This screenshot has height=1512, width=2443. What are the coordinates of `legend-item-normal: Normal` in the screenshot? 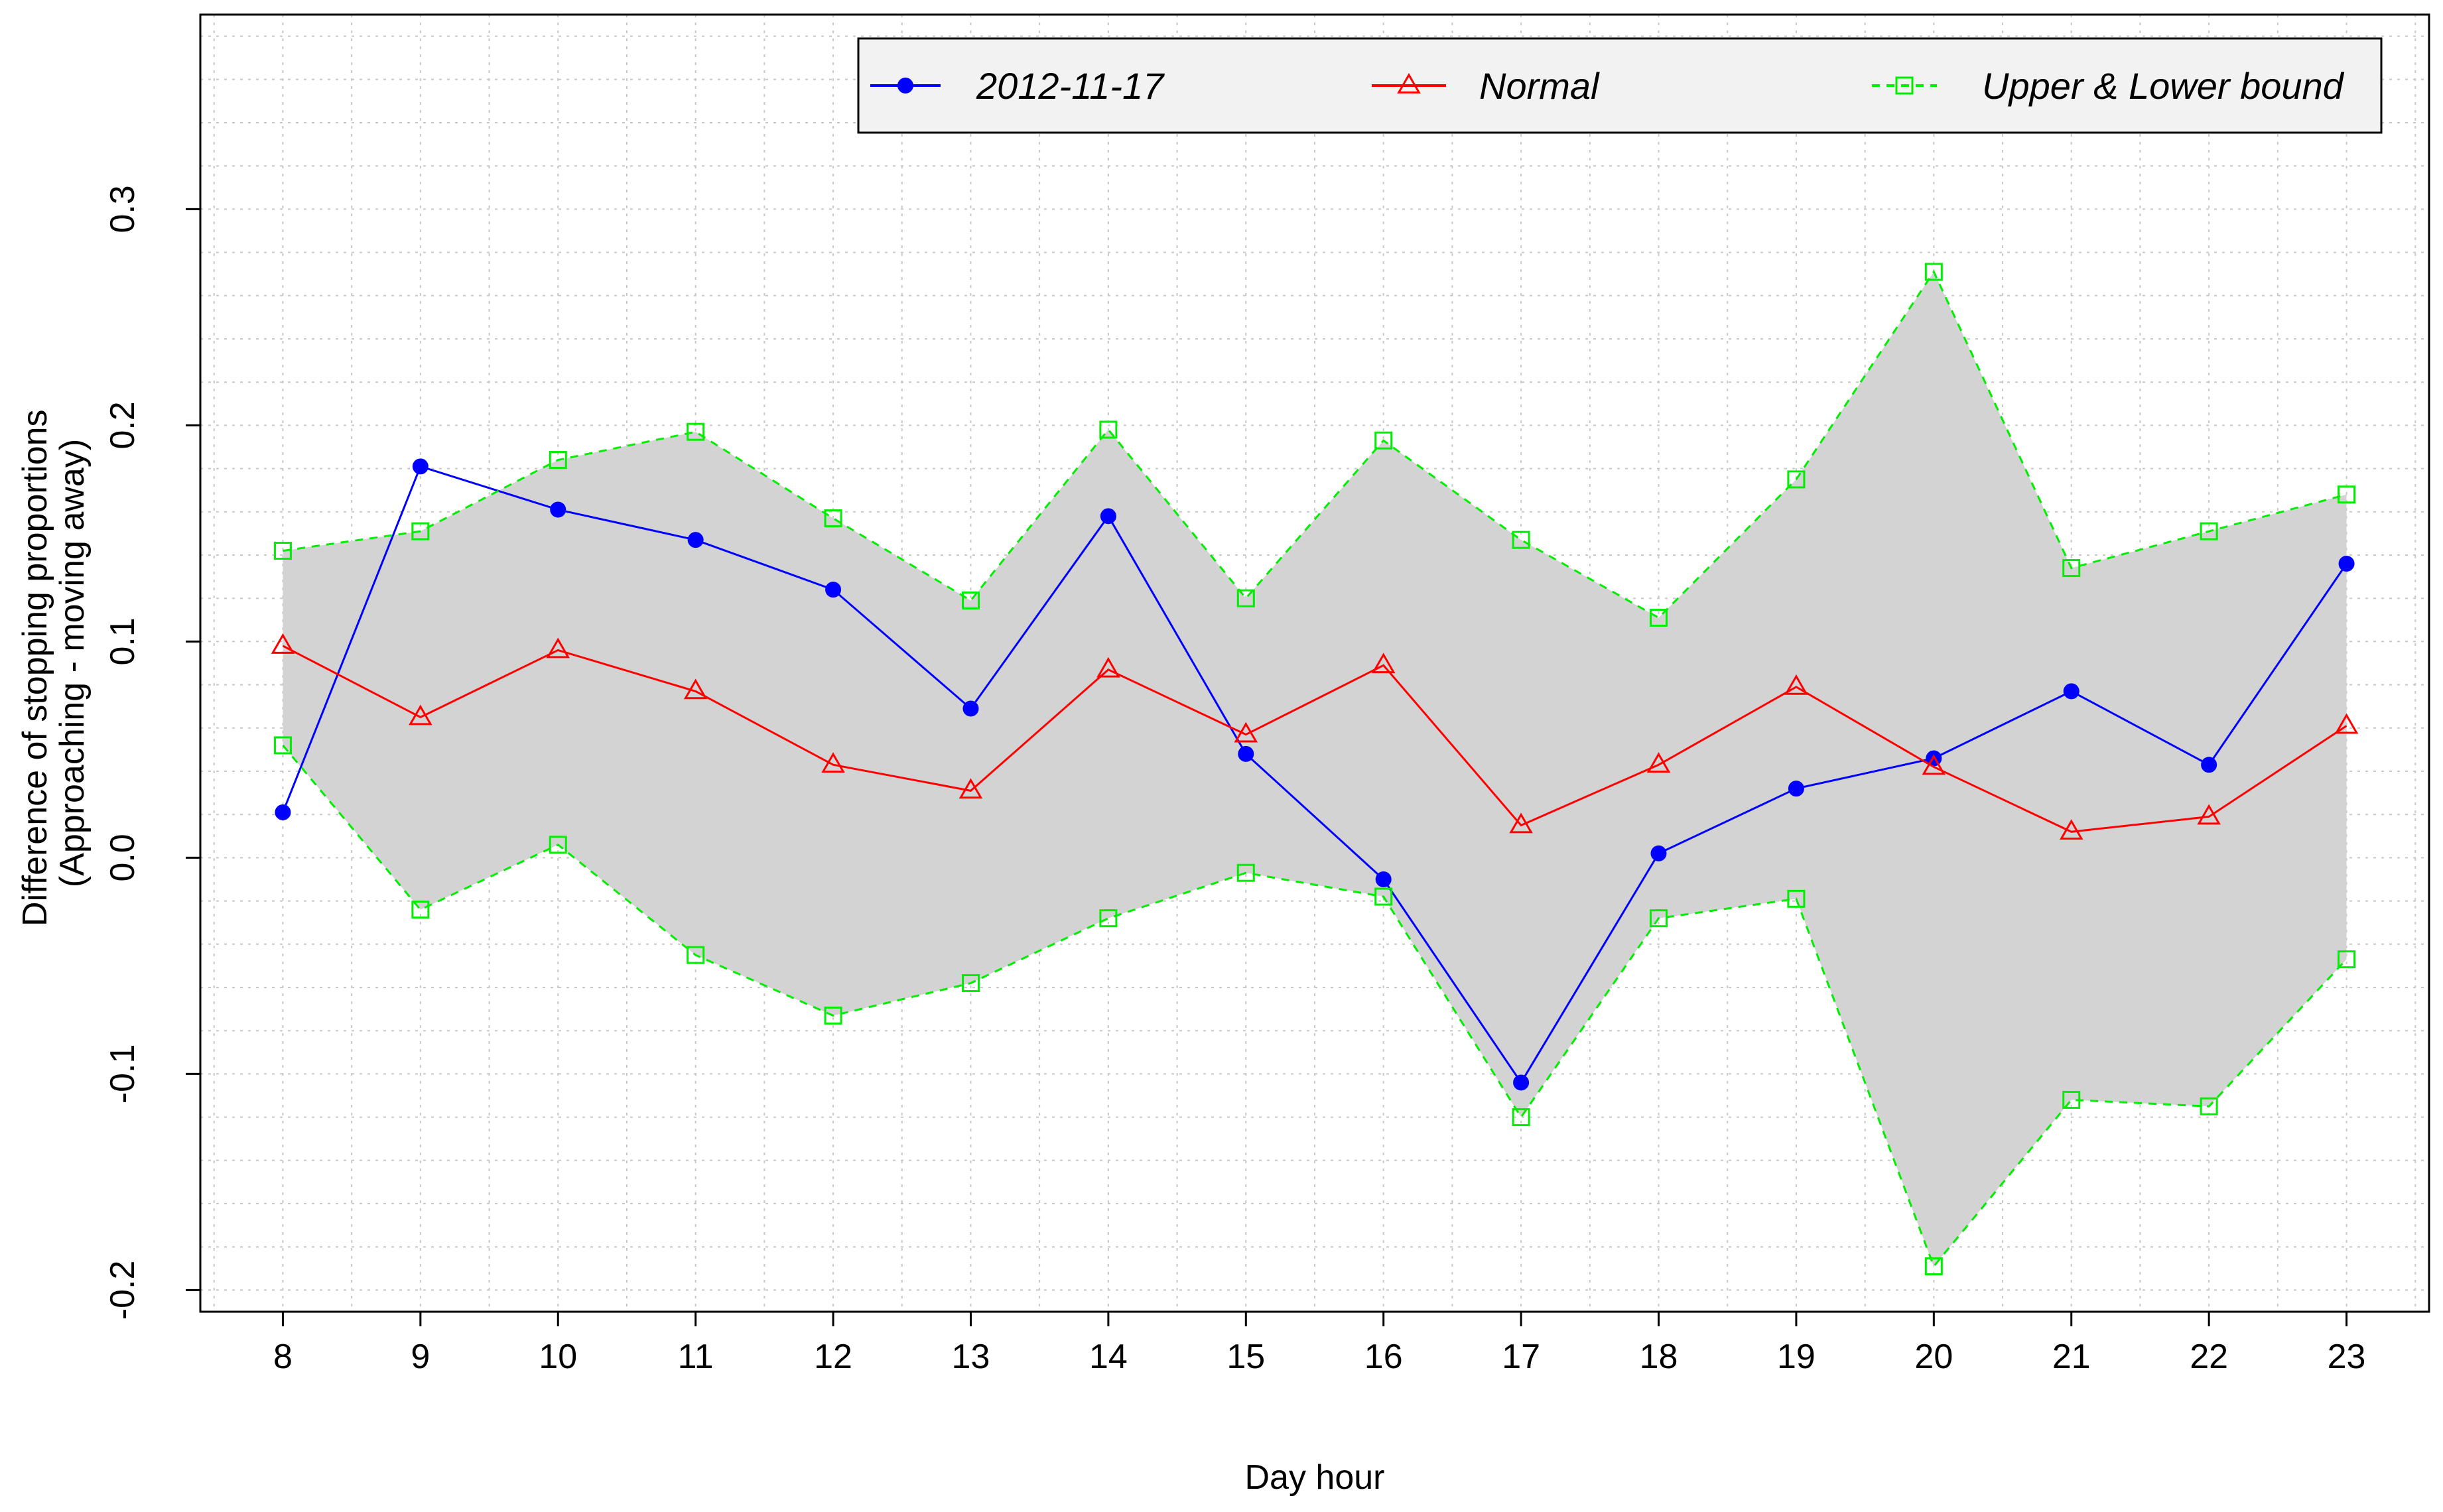 It's located at (1486, 86).